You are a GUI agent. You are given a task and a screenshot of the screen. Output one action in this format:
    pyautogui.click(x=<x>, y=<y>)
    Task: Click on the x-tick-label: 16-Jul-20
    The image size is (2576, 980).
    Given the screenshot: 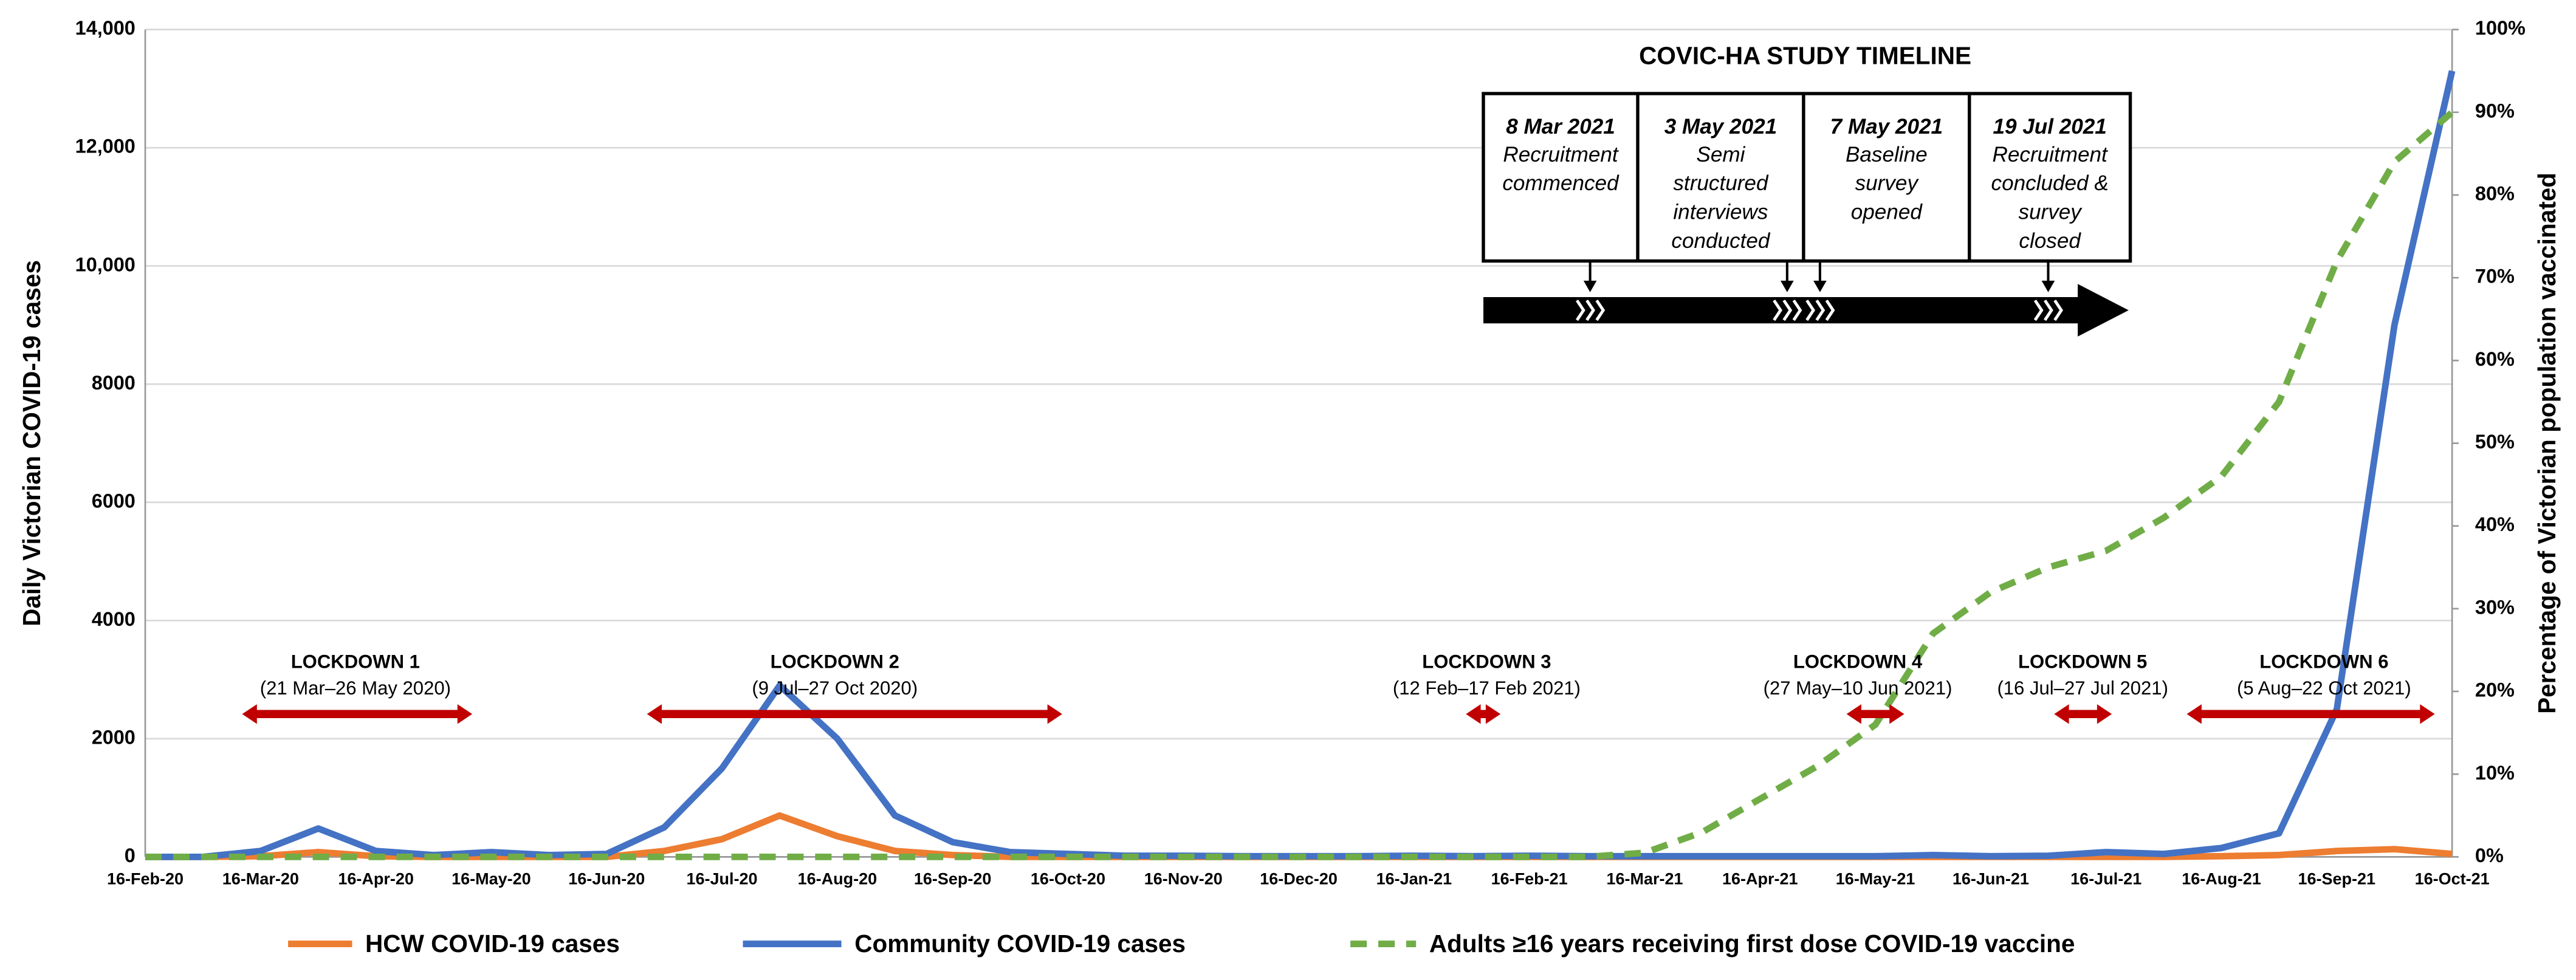 What is the action you would take?
    pyautogui.click(x=722, y=878)
    